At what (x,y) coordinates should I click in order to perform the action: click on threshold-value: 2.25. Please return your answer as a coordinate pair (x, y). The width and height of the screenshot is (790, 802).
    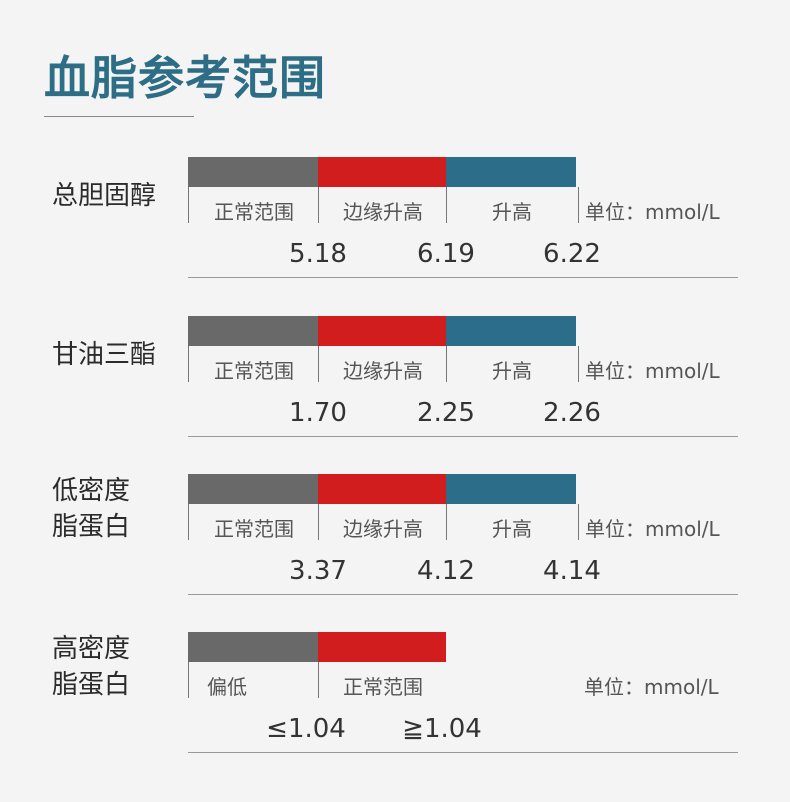
    Looking at the image, I should click on (446, 413).